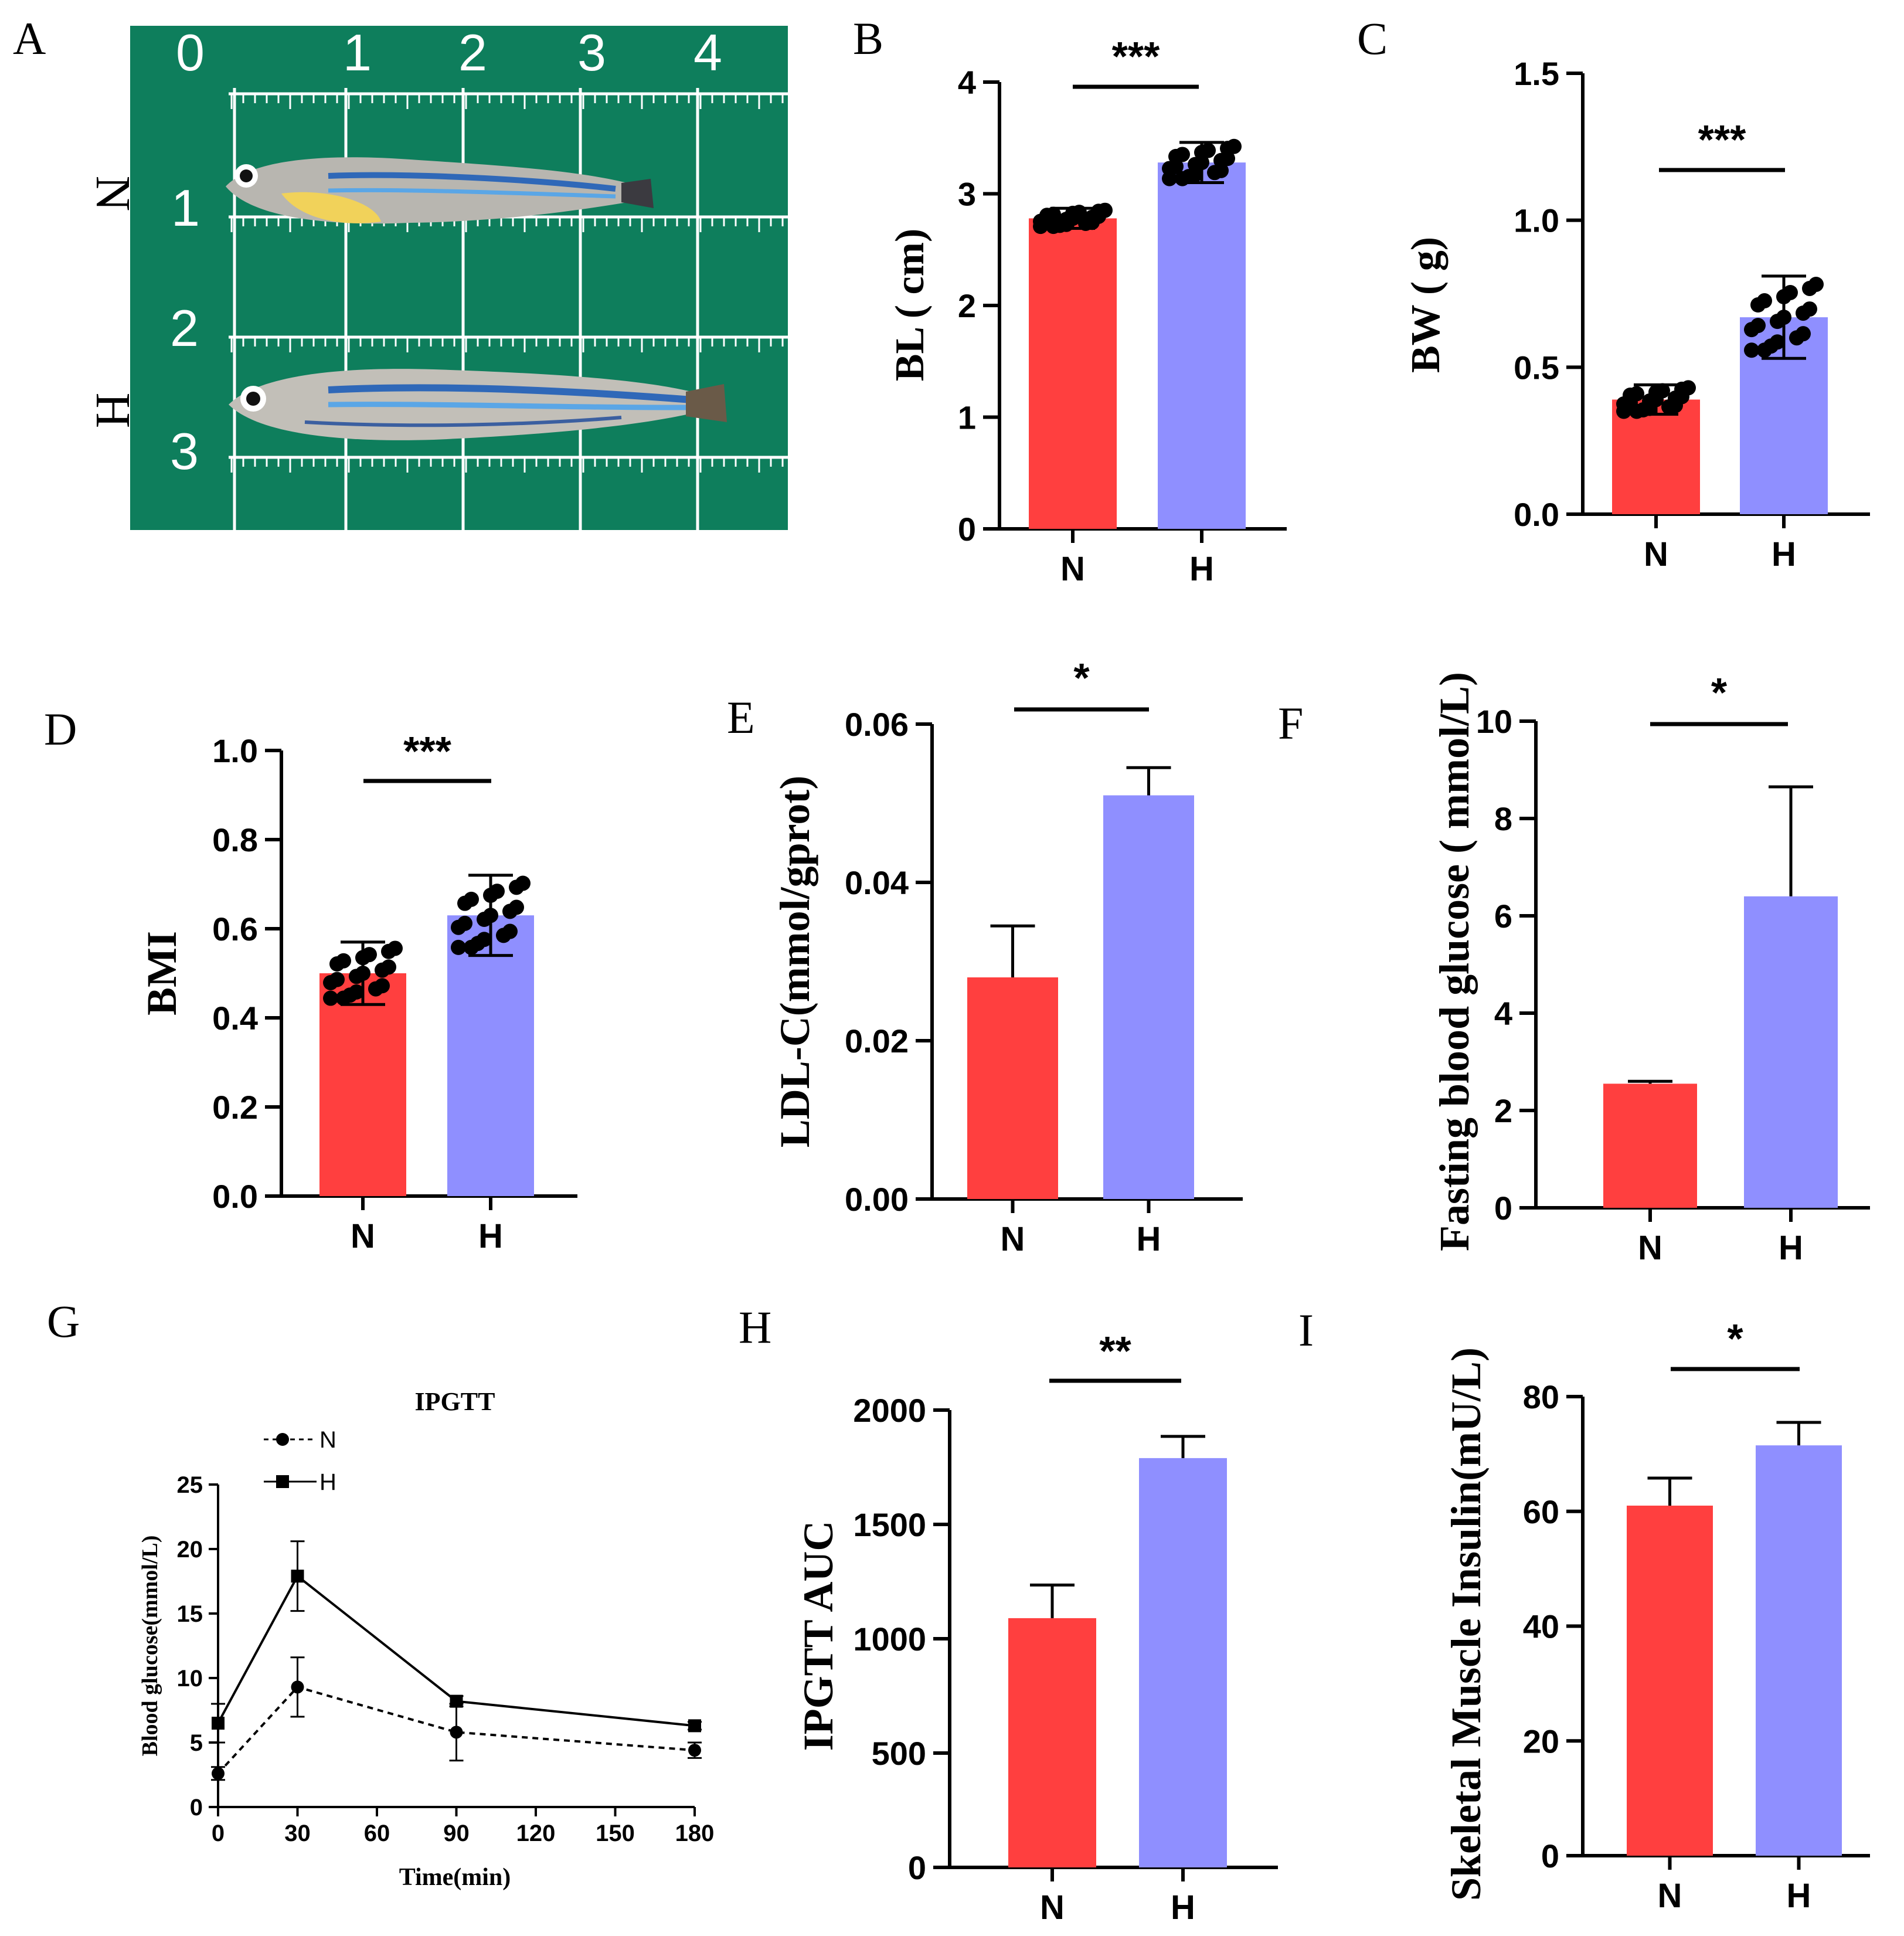 The width and height of the screenshot is (1904, 1936). What do you see at coordinates (910, 305) in the screenshot?
I see `y-axis-label: BL ( cm)` at bounding box center [910, 305].